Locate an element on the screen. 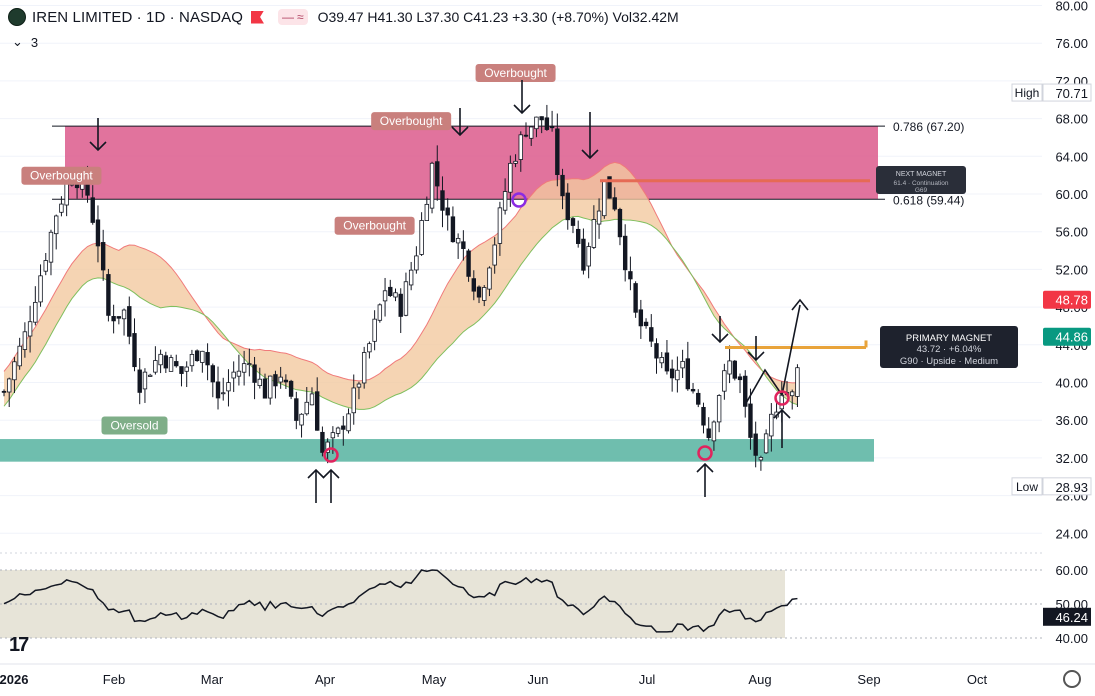 The image size is (1095, 696). oscillator-current-value: 46.24 is located at coordinates (1071, 617).